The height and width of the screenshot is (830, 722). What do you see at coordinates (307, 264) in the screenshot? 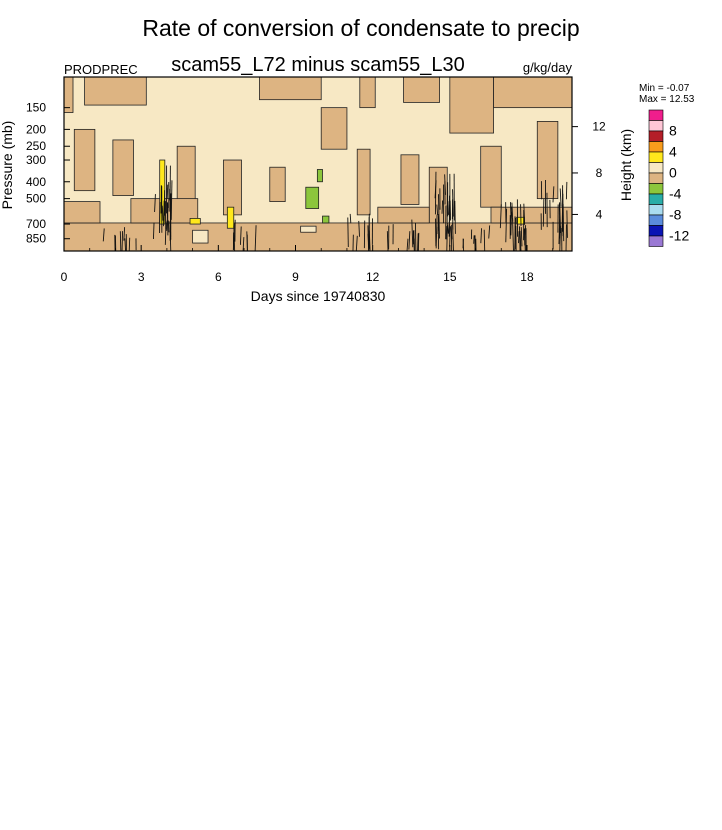
I see `x-axis: 0 3 6 9 12 15 18` at bounding box center [307, 264].